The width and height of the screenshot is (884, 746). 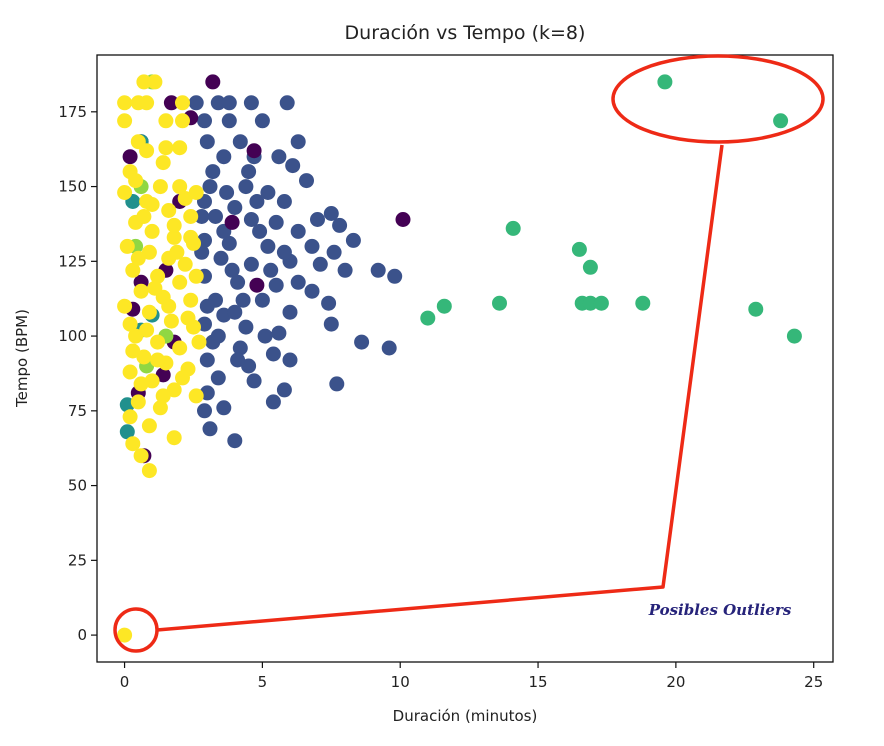 I want to click on y-tick-label: 0, so click(x=82, y=635).